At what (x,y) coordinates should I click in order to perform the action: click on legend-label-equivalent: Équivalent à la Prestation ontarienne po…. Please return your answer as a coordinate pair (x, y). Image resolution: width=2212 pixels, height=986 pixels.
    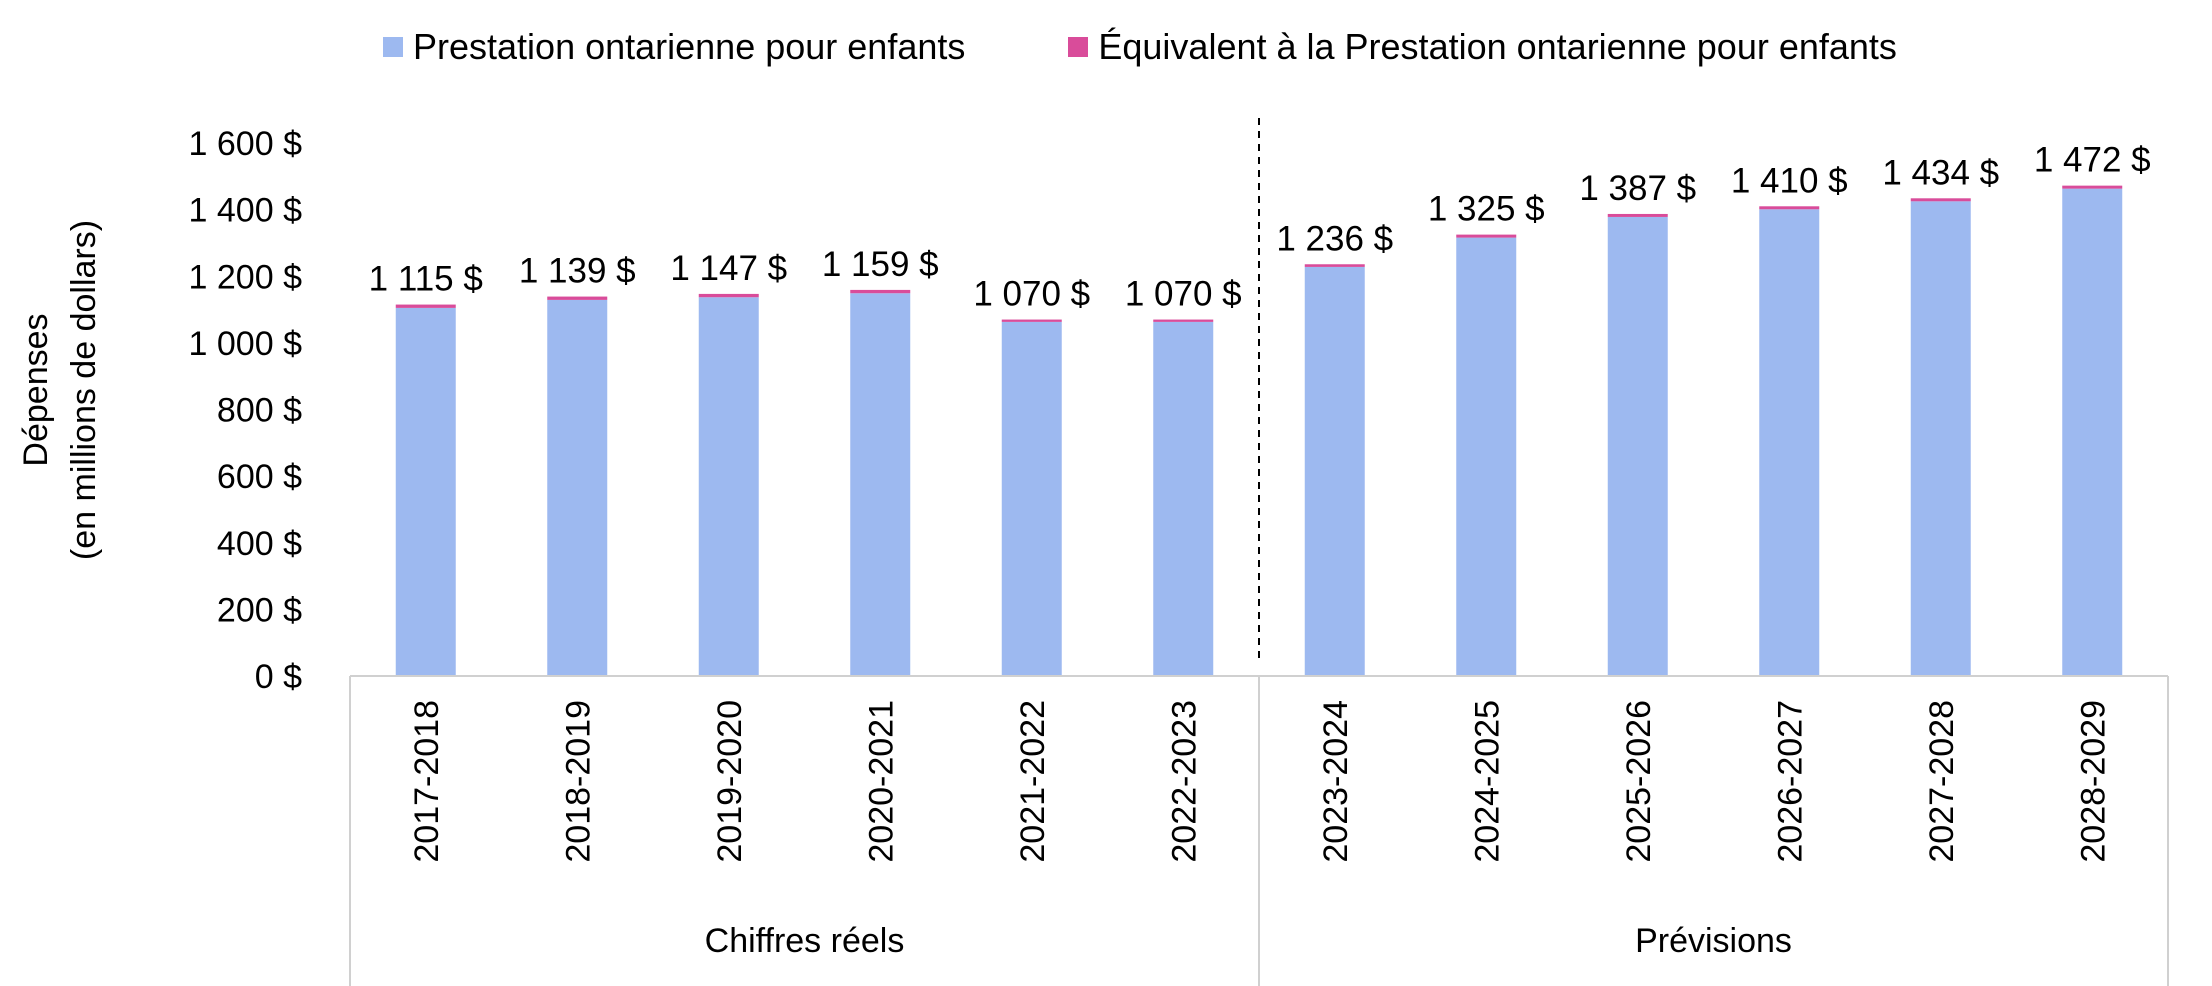
    Looking at the image, I should click on (1497, 46).